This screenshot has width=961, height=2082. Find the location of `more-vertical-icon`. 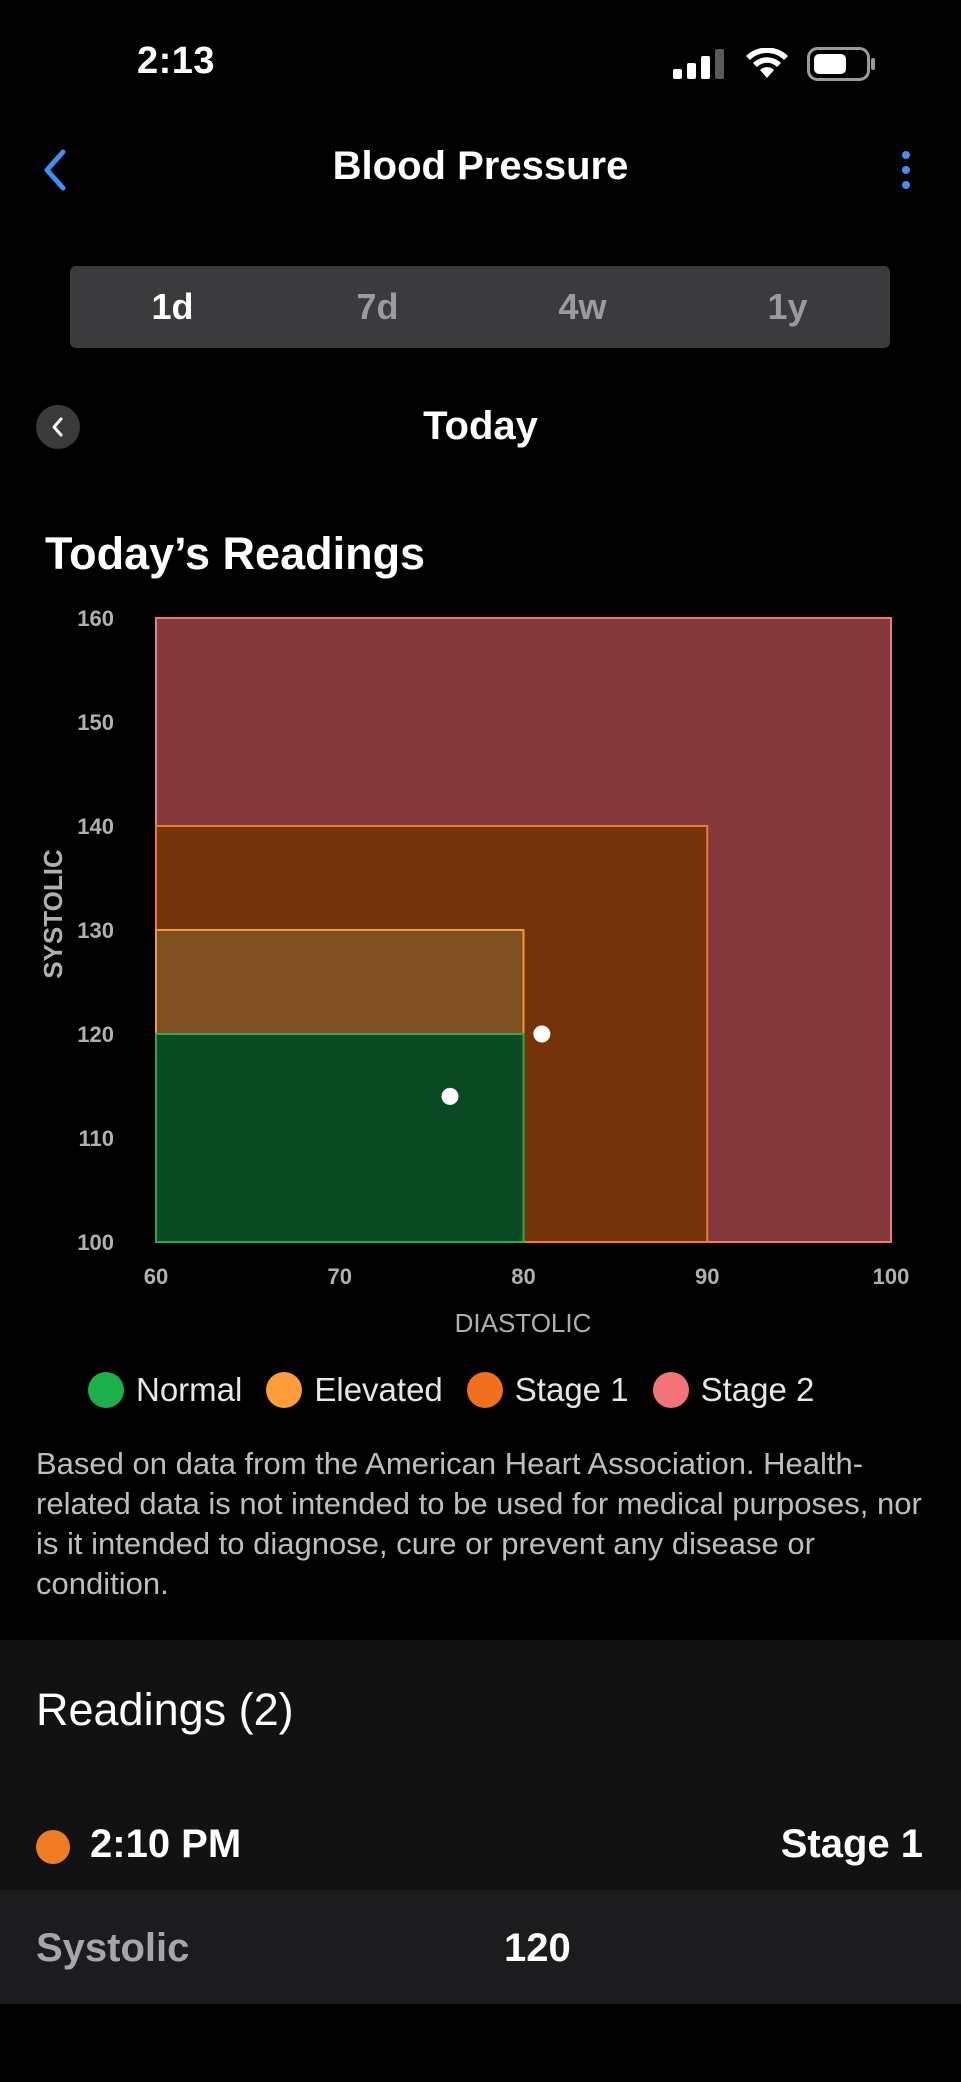

more-vertical-icon is located at coordinates (906, 155).